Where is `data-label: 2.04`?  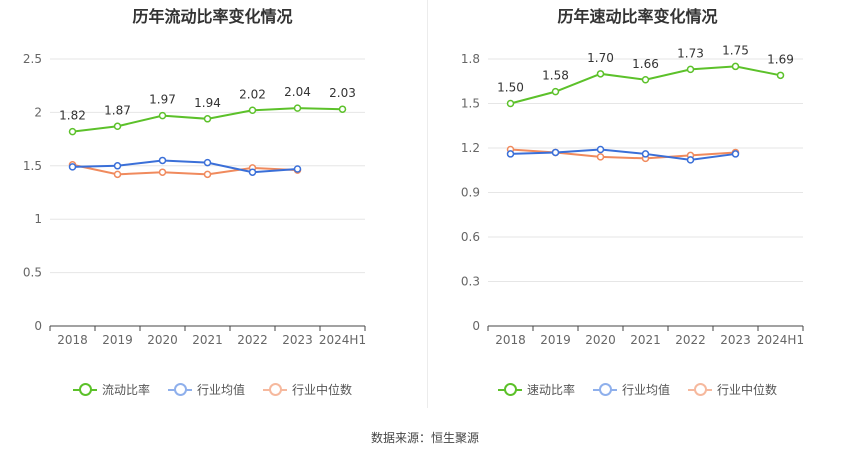
data-label: 2.04 is located at coordinates (297, 92).